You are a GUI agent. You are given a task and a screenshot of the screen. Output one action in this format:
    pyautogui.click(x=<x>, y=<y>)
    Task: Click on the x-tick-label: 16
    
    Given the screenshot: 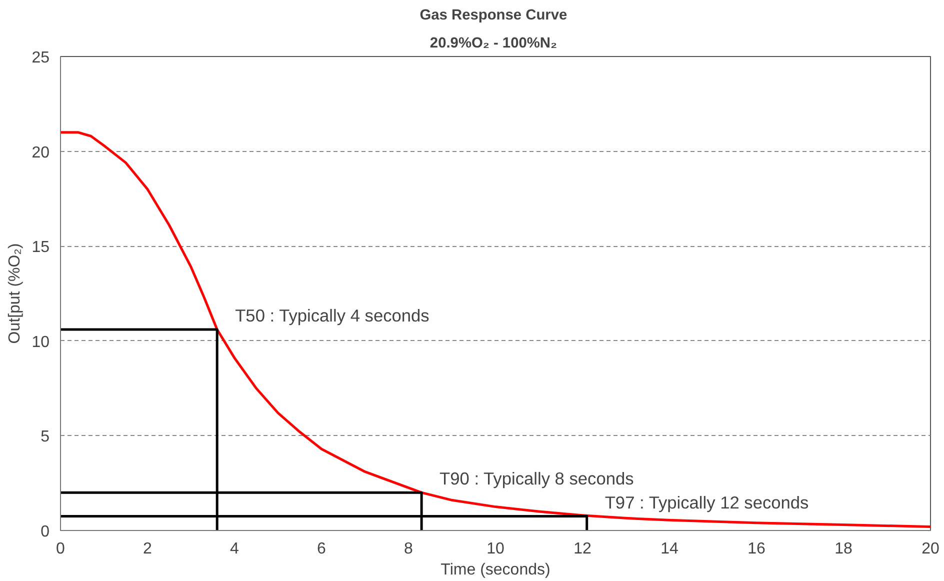 What is the action you would take?
    pyautogui.click(x=757, y=549)
    